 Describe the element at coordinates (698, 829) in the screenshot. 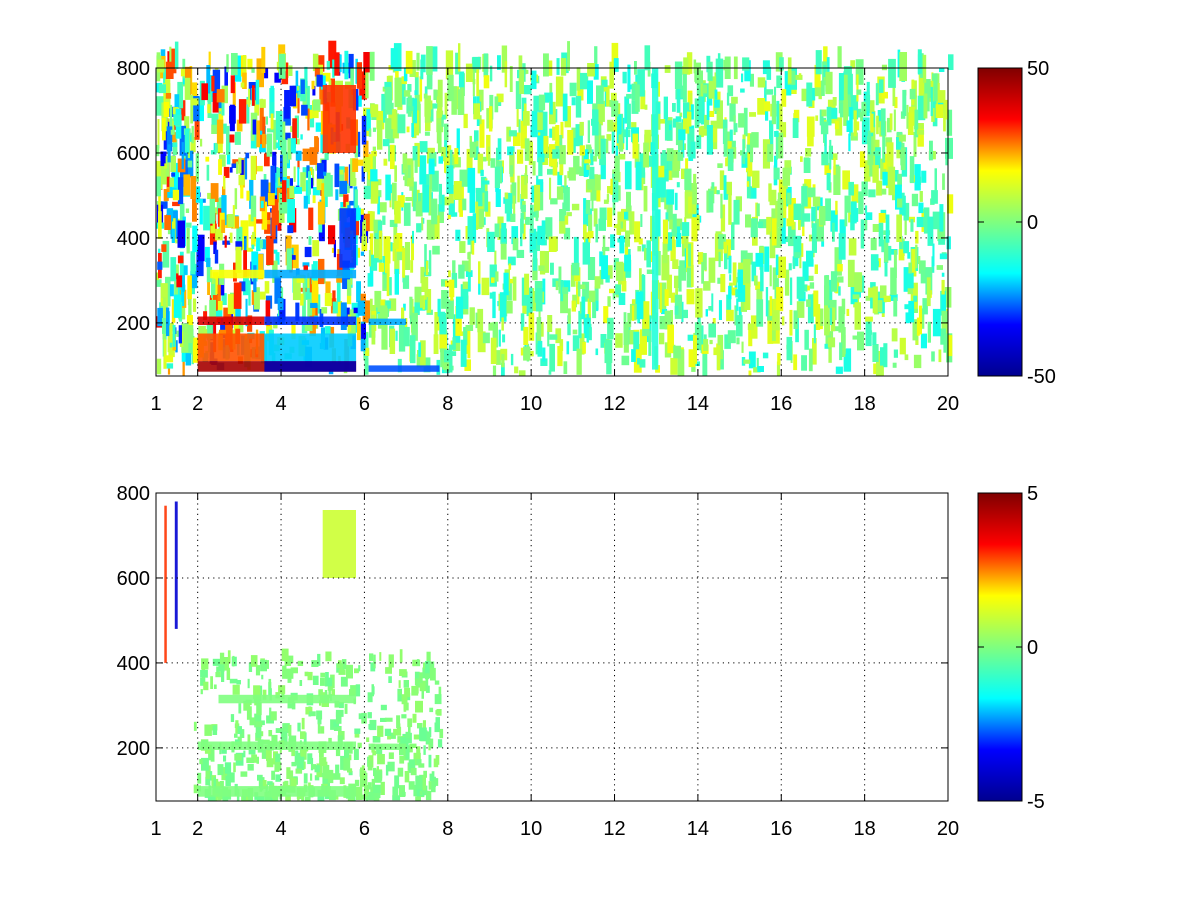

I see `x-tick-label: 14` at that location.